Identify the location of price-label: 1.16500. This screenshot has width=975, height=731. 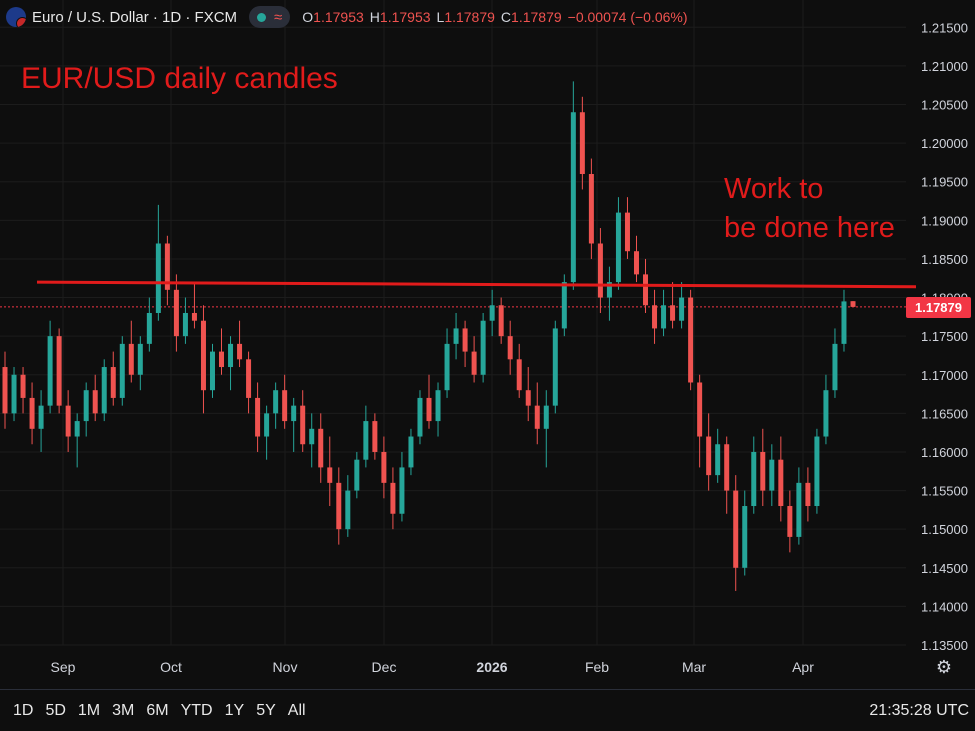
(944, 413).